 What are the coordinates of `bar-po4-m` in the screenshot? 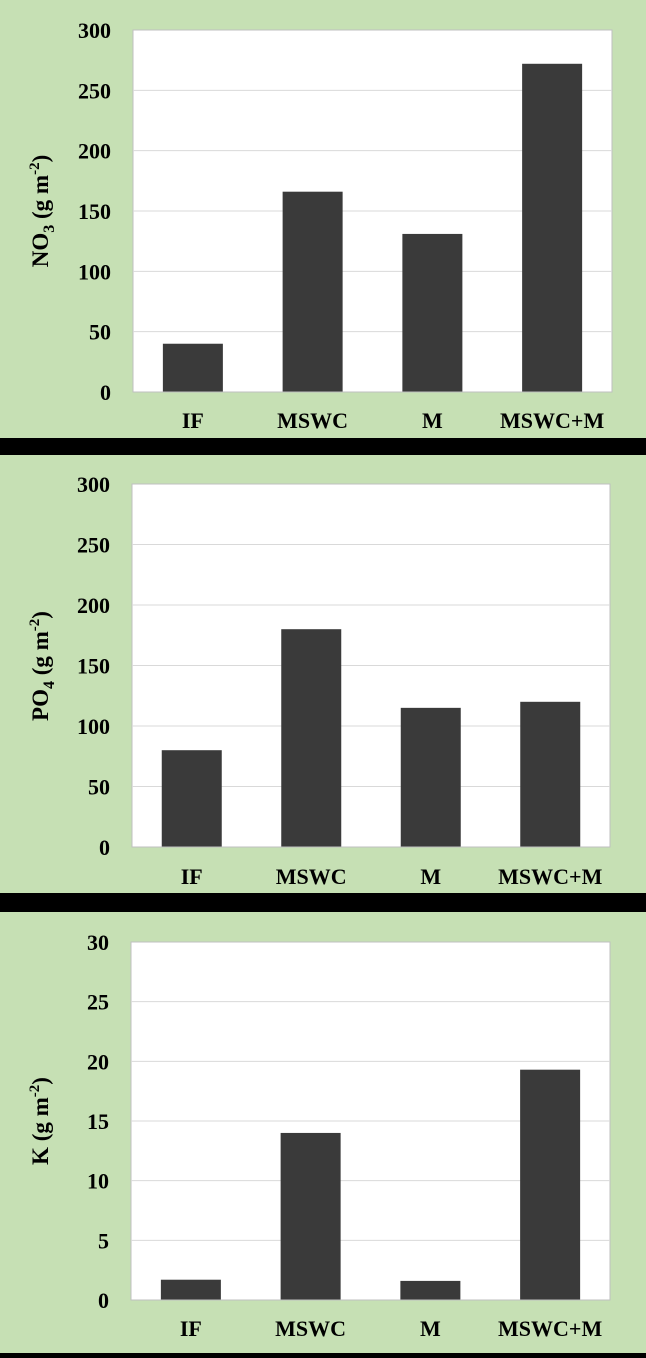 It's located at (430, 777).